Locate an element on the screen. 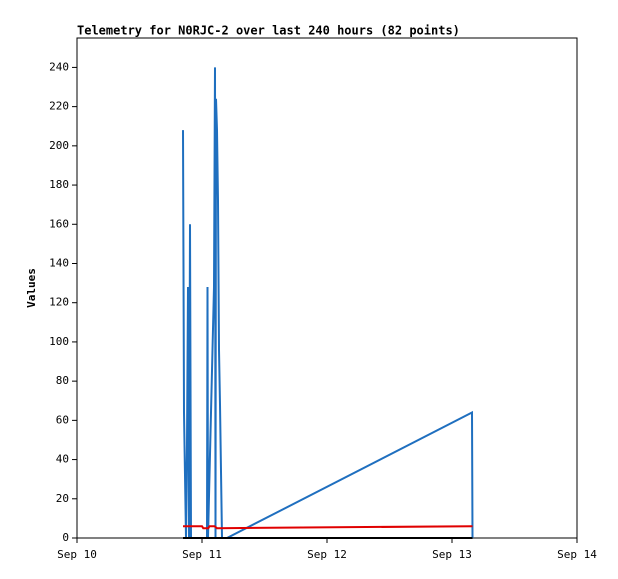 This screenshot has width=618, height=579. y-tick-label: 60 is located at coordinates (62, 419).